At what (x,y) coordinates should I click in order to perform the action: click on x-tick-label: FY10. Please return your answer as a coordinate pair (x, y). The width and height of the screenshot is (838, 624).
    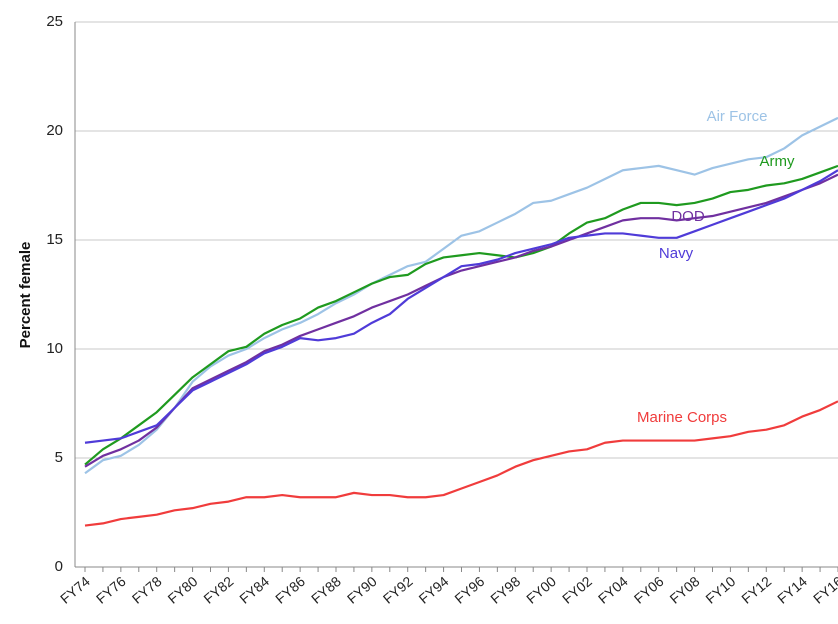
    Looking at the image, I should click on (720, 590).